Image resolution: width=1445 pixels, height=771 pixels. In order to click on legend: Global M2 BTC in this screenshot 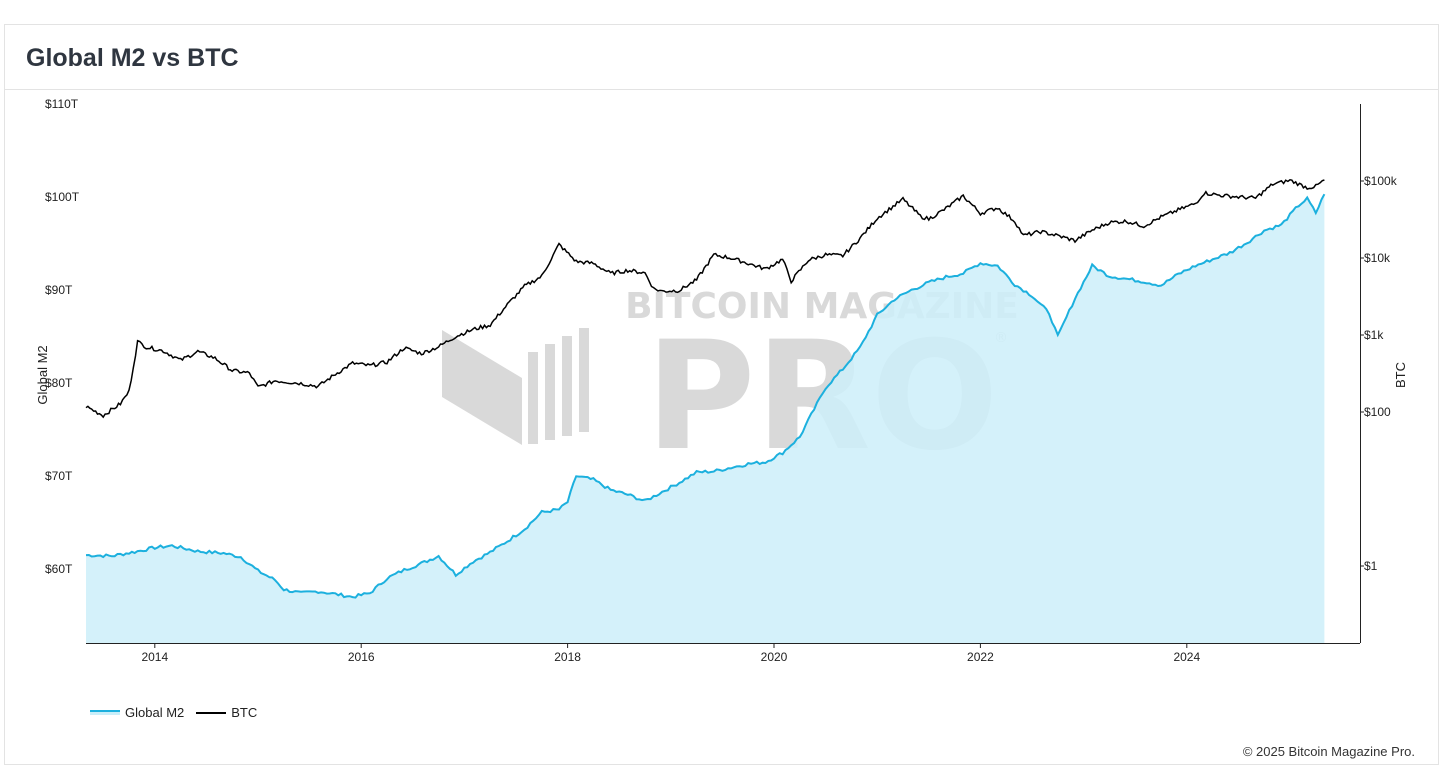, I will do `click(179, 712)`.